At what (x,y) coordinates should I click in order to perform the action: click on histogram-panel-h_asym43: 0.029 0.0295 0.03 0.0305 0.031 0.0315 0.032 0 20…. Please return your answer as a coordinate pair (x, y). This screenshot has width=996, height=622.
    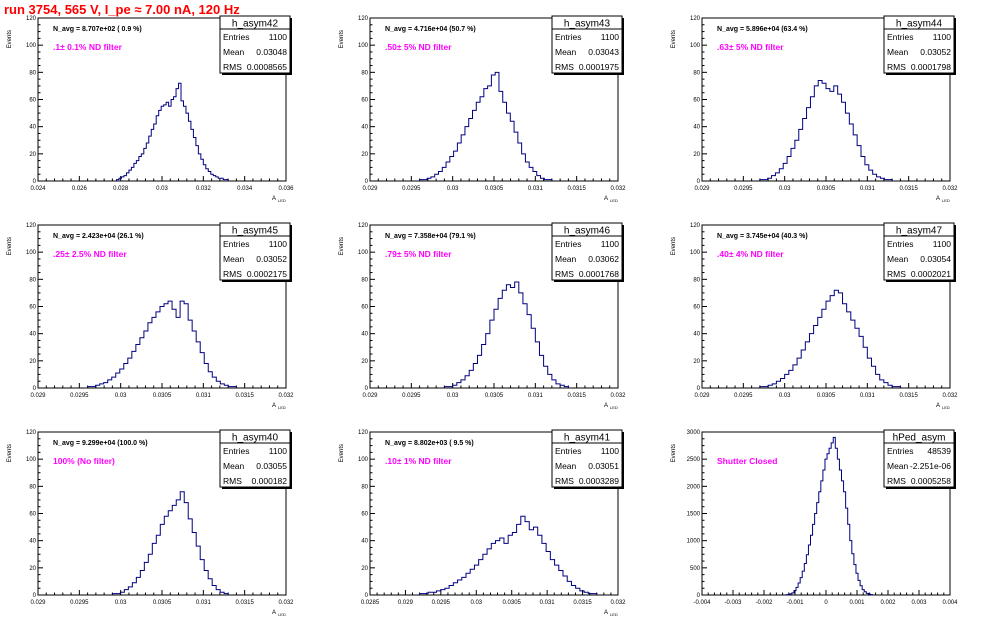
    Looking at the image, I should click on (482, 109).